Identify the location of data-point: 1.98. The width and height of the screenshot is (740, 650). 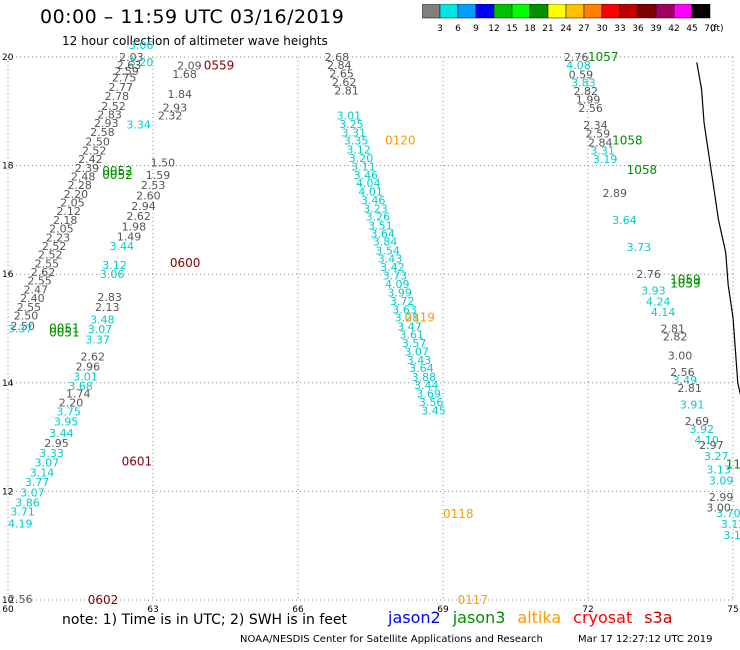
(134, 226).